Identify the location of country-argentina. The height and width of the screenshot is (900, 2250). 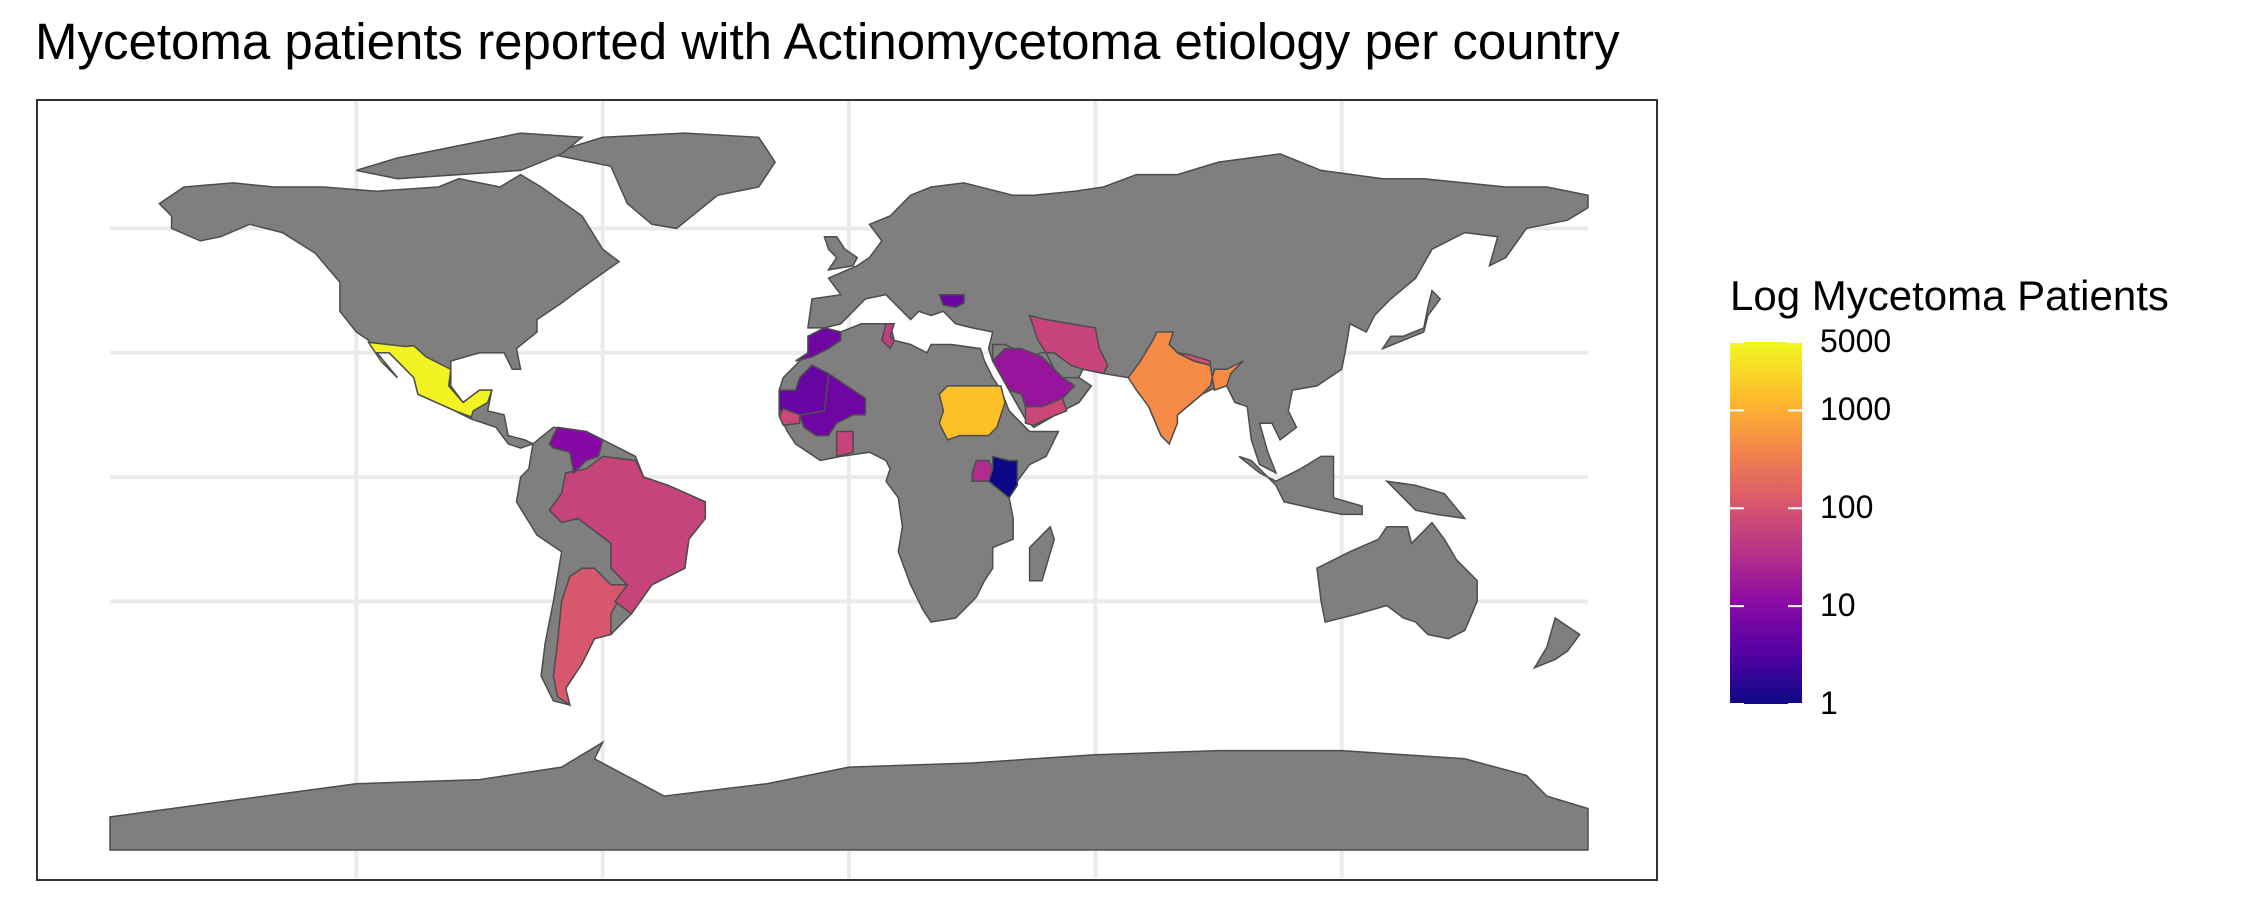
(590, 637).